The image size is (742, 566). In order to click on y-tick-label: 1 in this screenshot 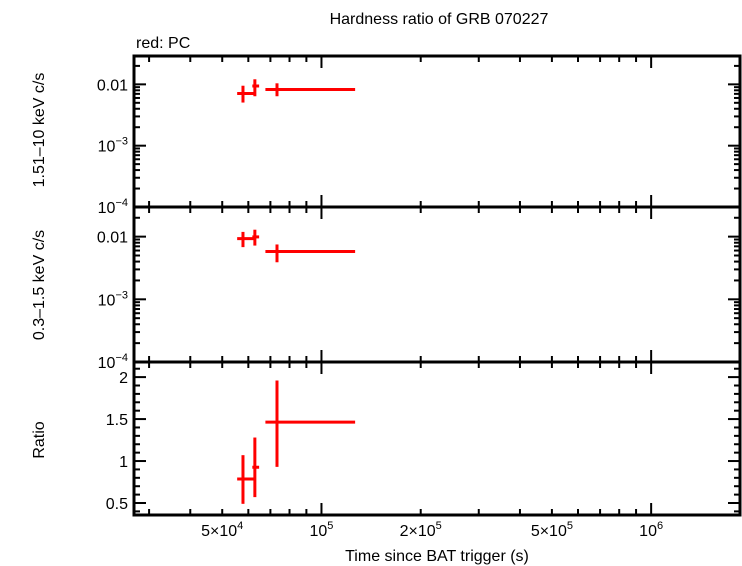, I will do `click(123, 462)`.